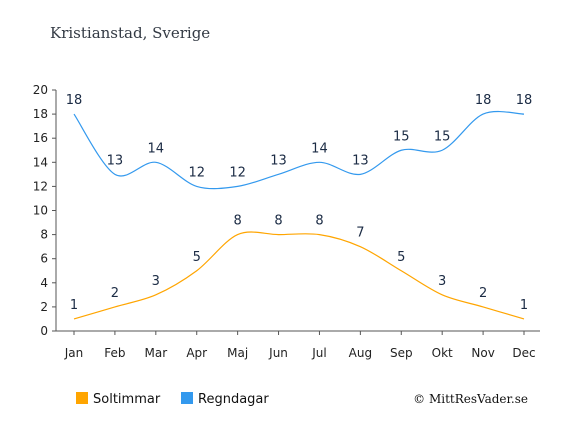  I want to click on x-tick-label: Okt, so click(442, 353).